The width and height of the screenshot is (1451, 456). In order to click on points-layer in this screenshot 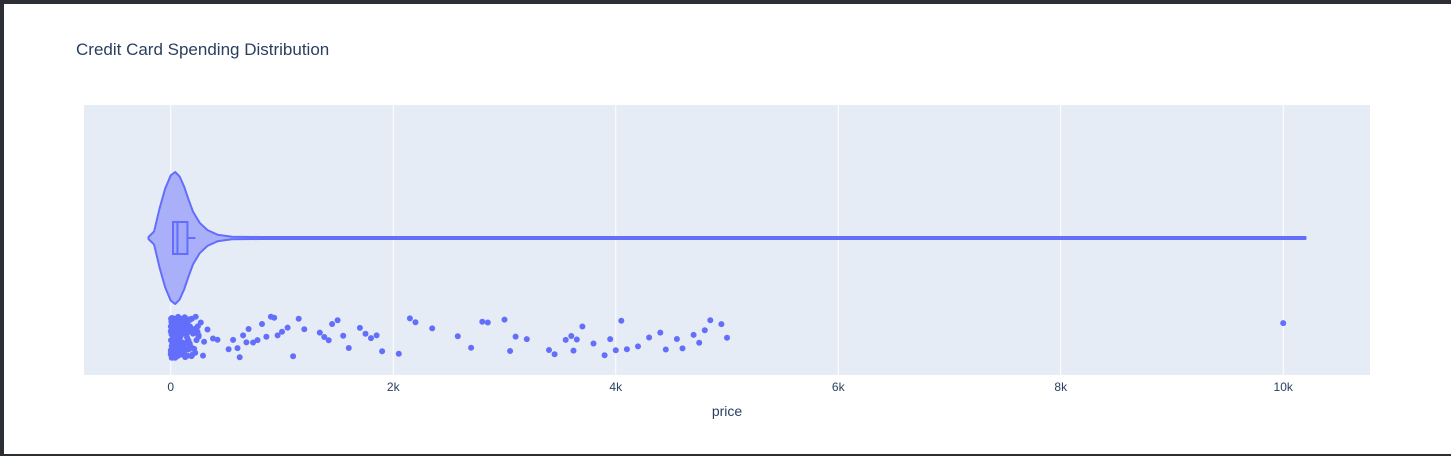, I will do `click(727, 337)`.